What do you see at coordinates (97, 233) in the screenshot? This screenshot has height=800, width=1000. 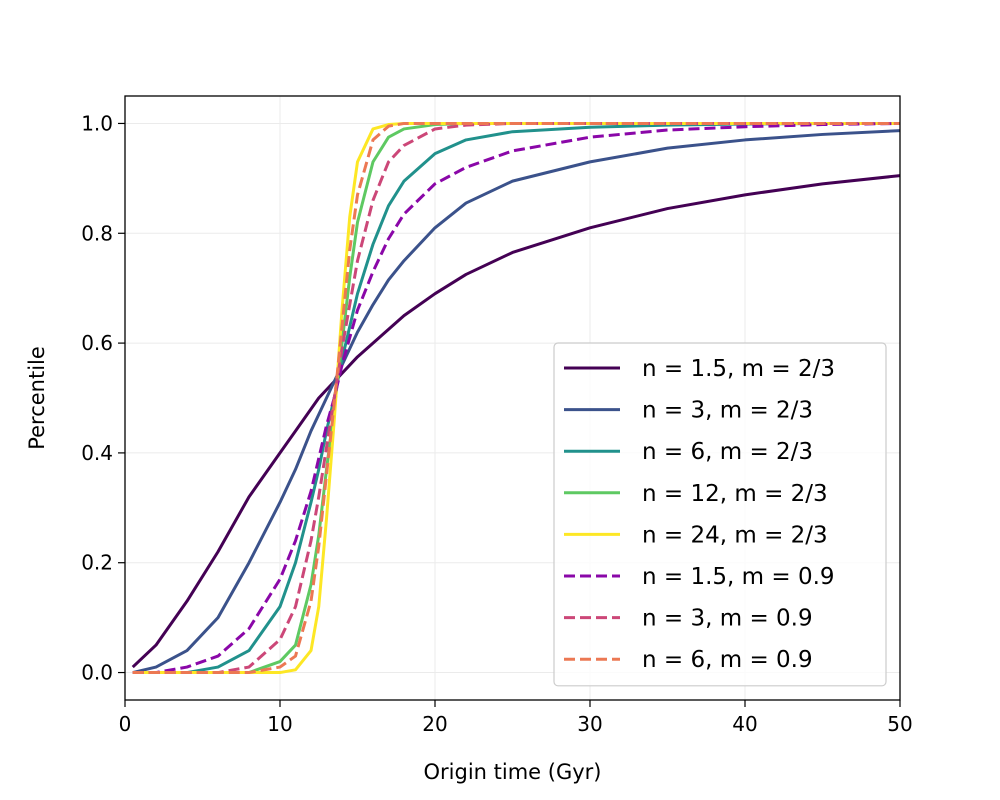 I see `y-tick-label: 0.8` at bounding box center [97, 233].